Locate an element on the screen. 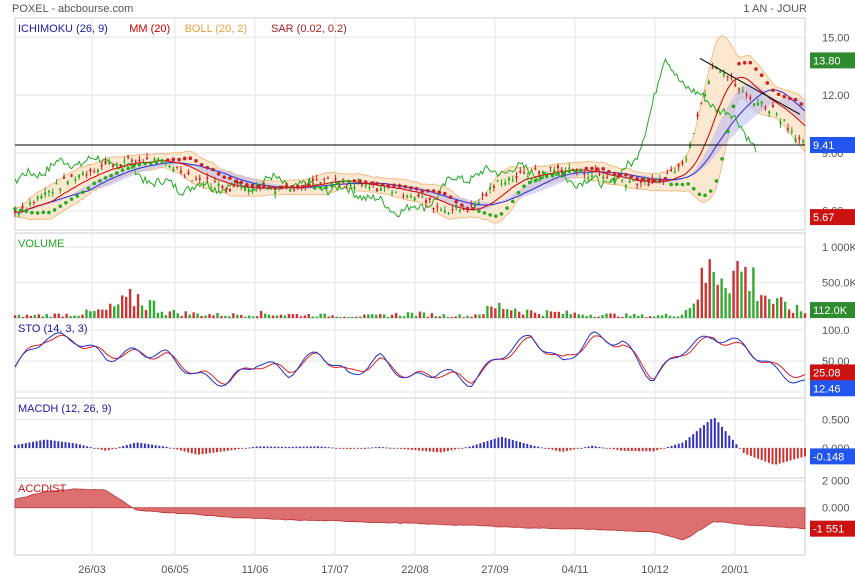  y-tick-label: 1 000K is located at coordinates (838, 248).